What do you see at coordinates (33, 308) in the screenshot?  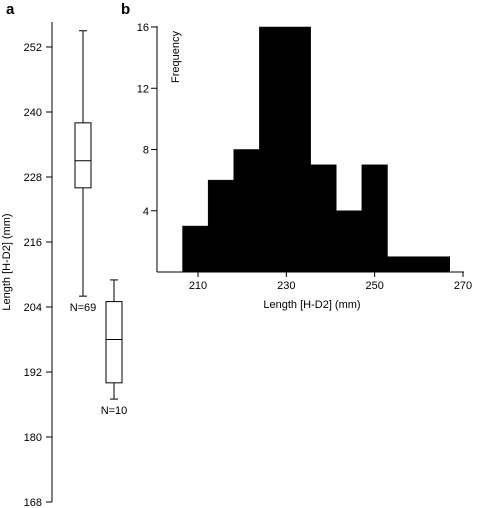 I see `boxplot-y-tick-label: 204` at bounding box center [33, 308].